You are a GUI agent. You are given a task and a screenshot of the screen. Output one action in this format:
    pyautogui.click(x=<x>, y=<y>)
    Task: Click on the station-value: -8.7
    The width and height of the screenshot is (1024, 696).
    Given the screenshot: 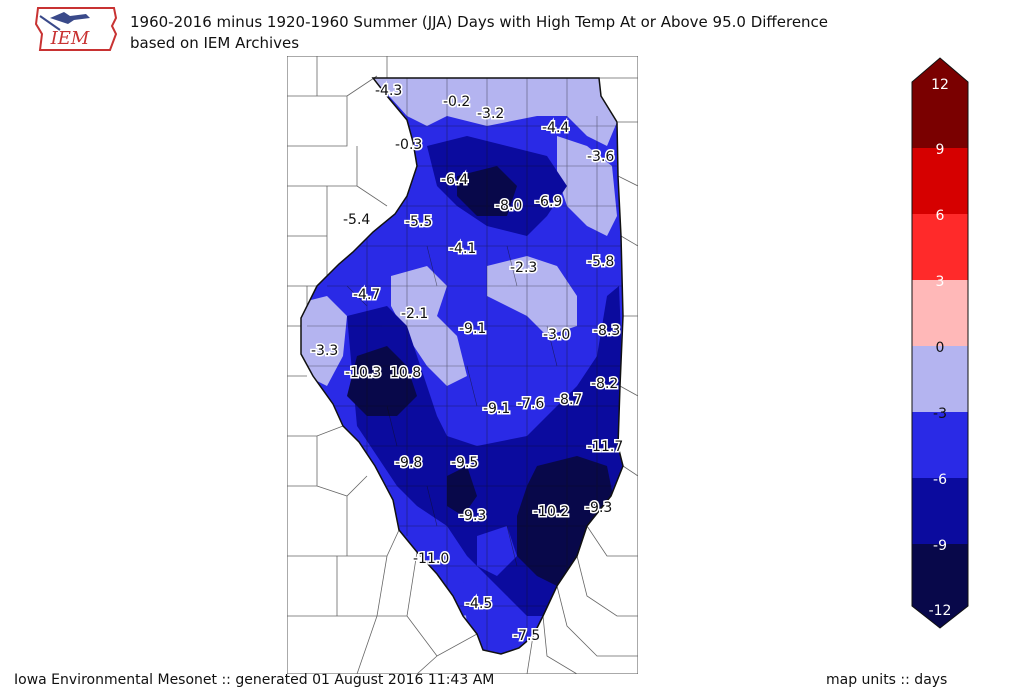 What is the action you would take?
    pyautogui.click(x=568, y=400)
    